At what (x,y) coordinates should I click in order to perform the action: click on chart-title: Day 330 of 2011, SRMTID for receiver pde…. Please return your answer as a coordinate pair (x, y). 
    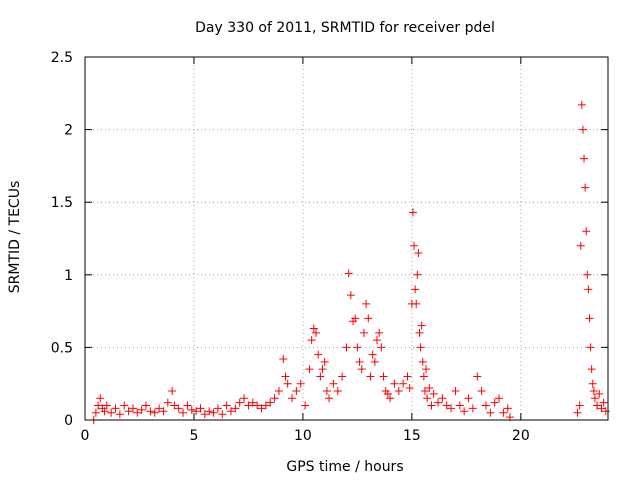
    Looking at the image, I should click on (345, 28).